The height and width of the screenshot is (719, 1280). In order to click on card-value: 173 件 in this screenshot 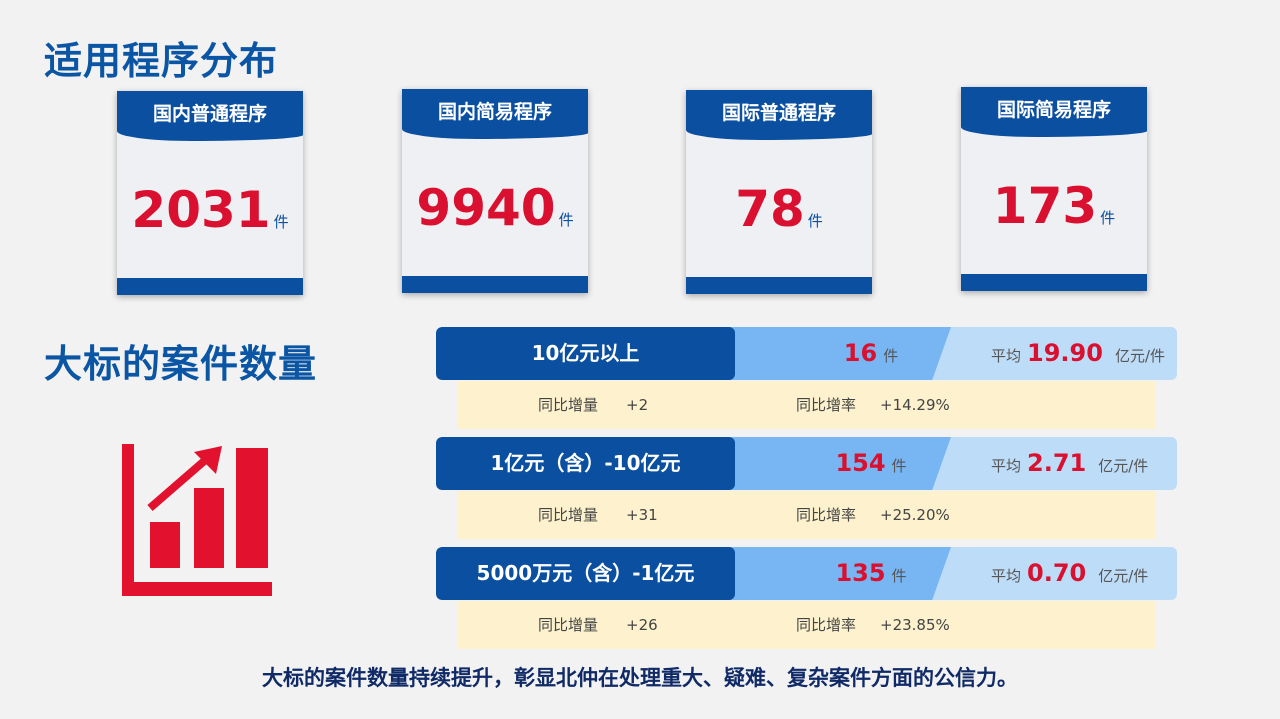, I will do `click(1054, 206)`.